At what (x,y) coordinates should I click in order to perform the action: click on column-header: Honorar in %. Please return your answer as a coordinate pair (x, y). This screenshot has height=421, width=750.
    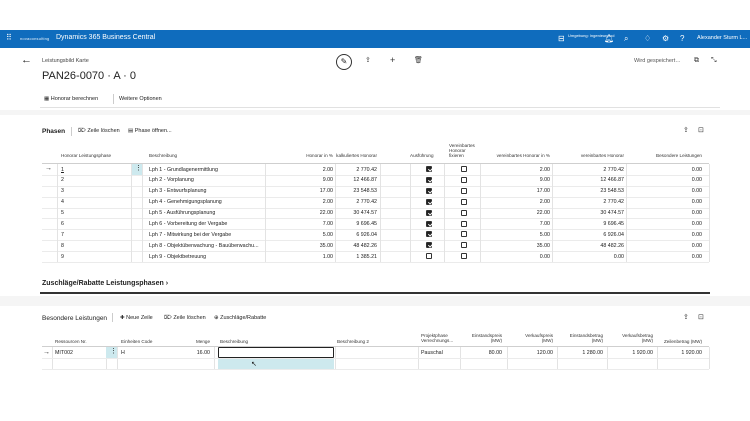
    Looking at the image, I should click on (319, 155).